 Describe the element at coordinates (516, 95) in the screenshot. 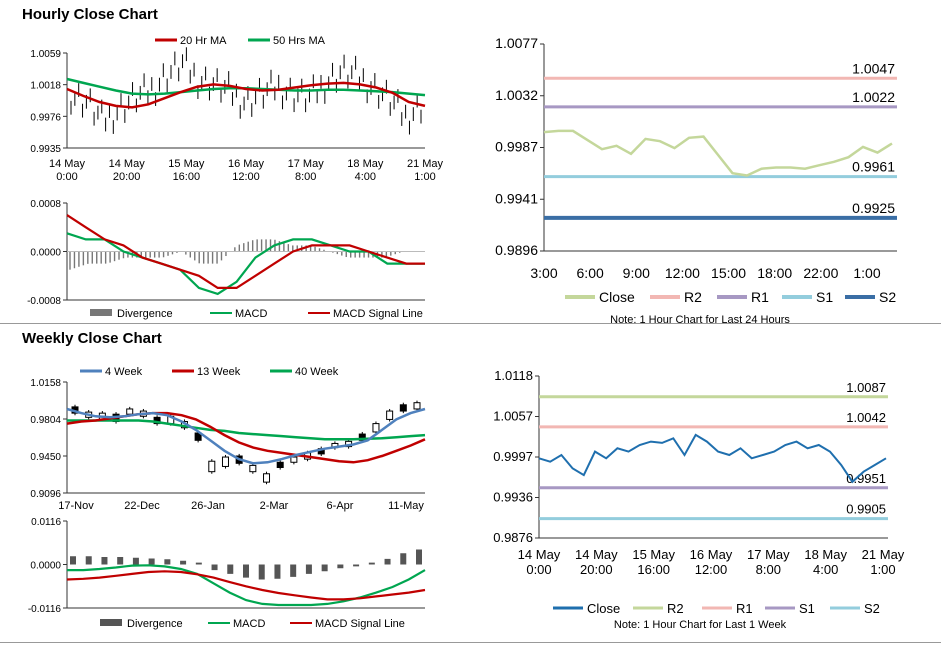

I see `hourly-levels-ytick-label: 1.0032` at that location.